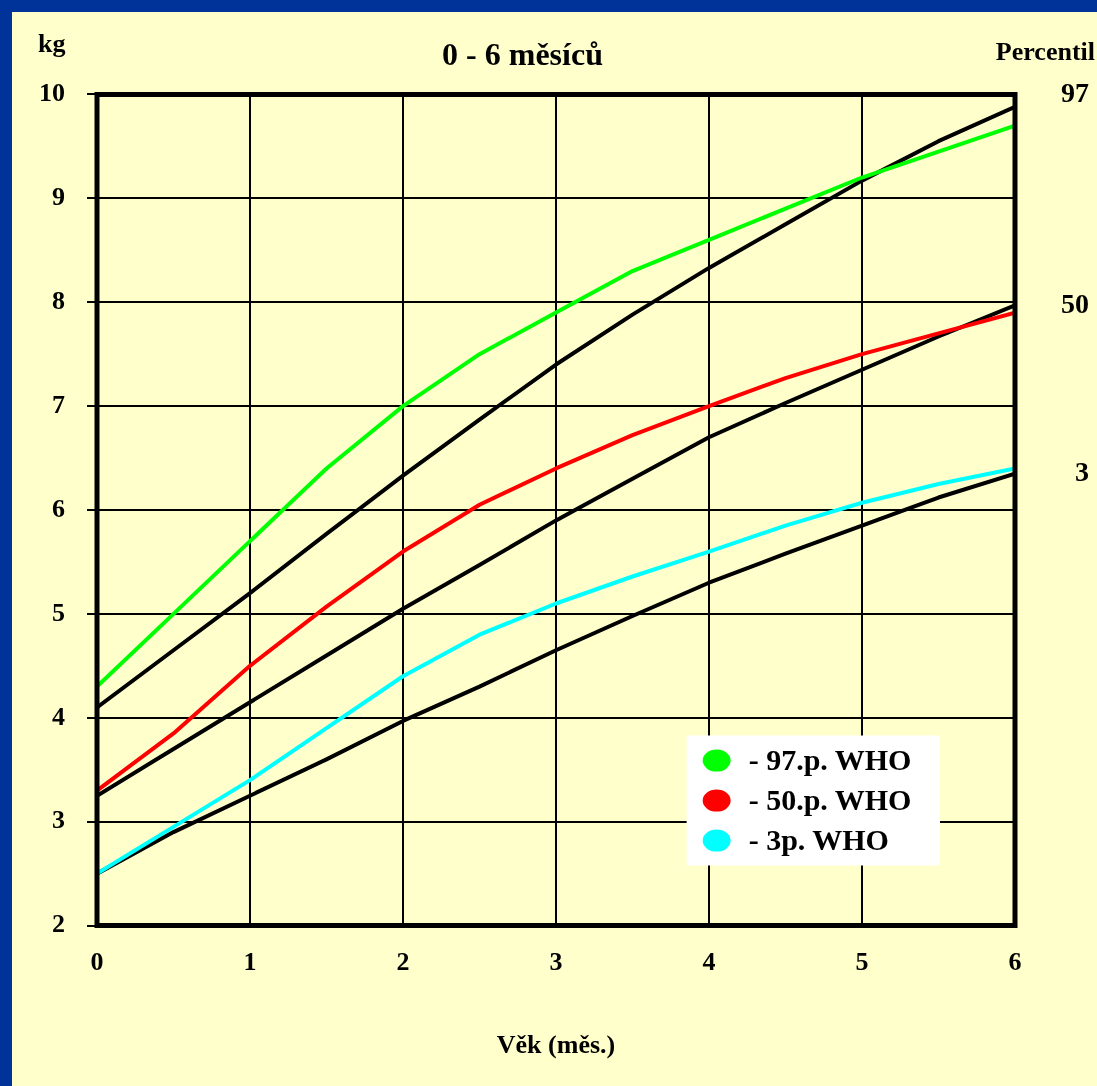 The image size is (1097, 1086). What do you see at coordinates (1045, 51) in the screenshot?
I see `text: Percentil` at bounding box center [1045, 51].